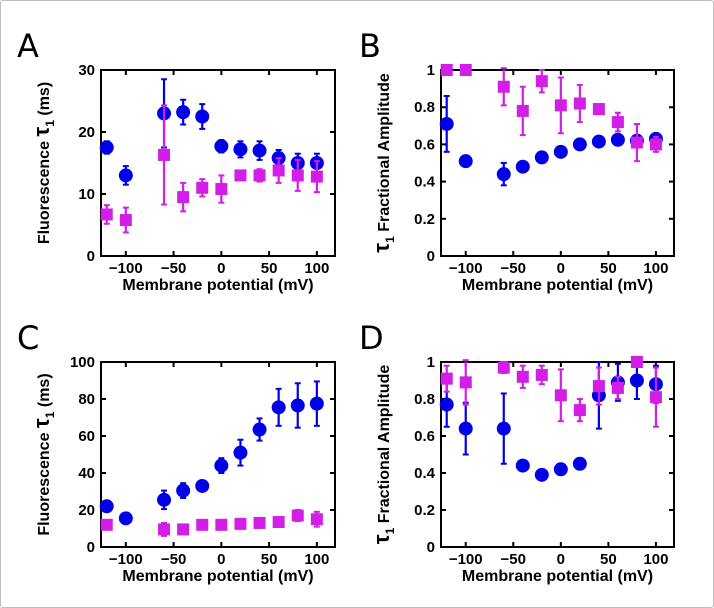 Image resolution: width=714 pixels, height=608 pixels. What do you see at coordinates (425, 182) in the screenshot?
I see `y-tick-label: 0.4` at bounding box center [425, 182].